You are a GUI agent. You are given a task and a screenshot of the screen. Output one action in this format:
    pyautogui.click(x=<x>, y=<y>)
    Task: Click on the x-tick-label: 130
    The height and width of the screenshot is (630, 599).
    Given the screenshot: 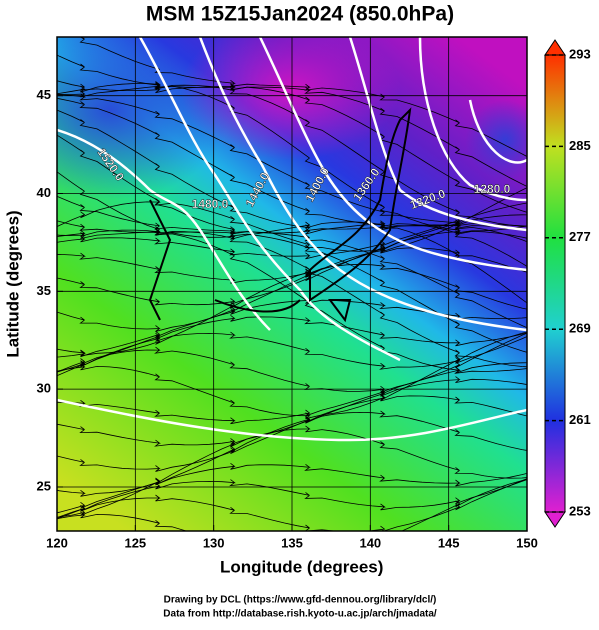 What is the action you would take?
    pyautogui.click(x=214, y=542)
    